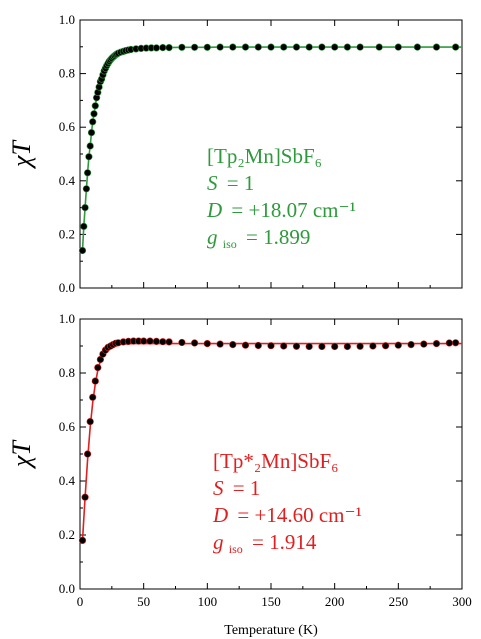 This screenshot has width=481, height=639. Describe the element at coordinates (230, 183) in the screenshot. I see `top-spin-line: S = 1` at that location.